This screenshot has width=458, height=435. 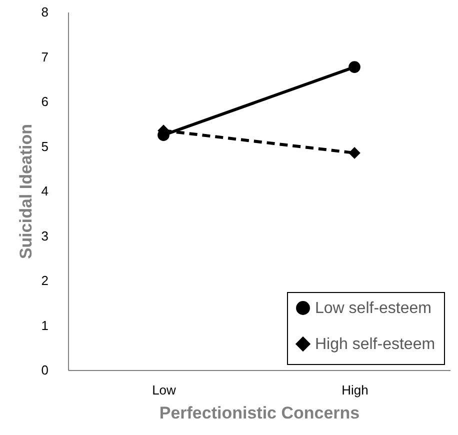 What do you see at coordinates (44, 370) in the screenshot?
I see `y-tick-label: 0` at bounding box center [44, 370].